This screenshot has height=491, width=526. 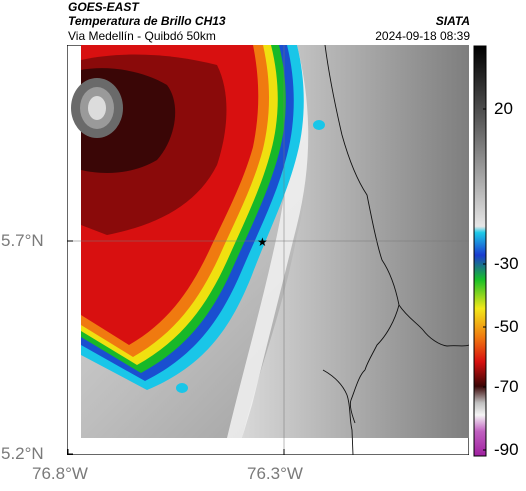 I want to click on colorbar-label-minus70: -70, so click(x=506, y=386).